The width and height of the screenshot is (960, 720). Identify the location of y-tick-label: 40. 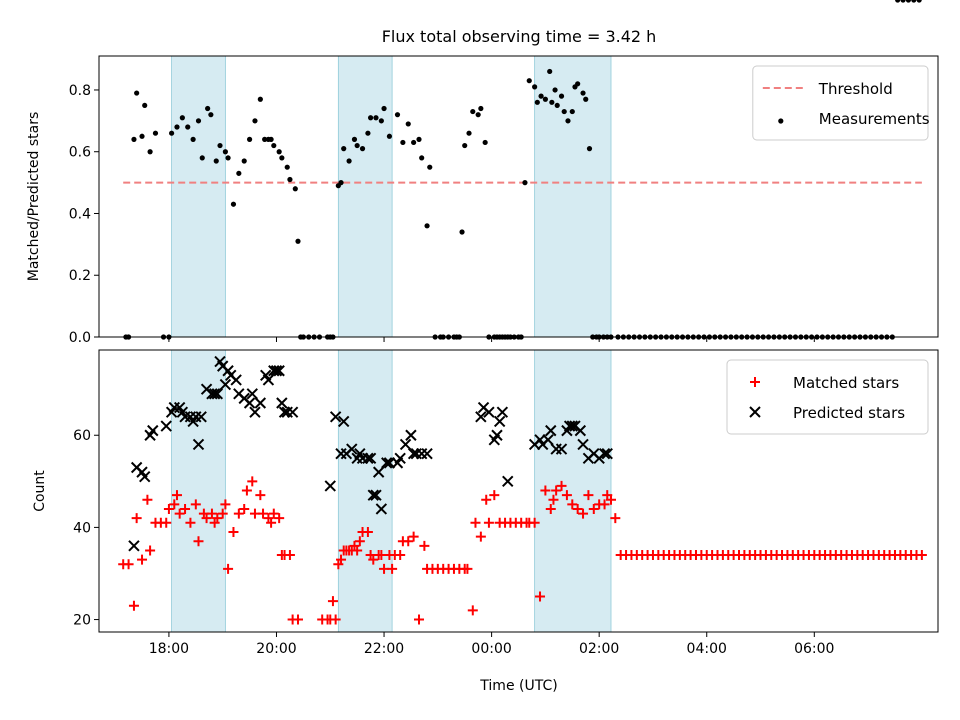
(82, 528).